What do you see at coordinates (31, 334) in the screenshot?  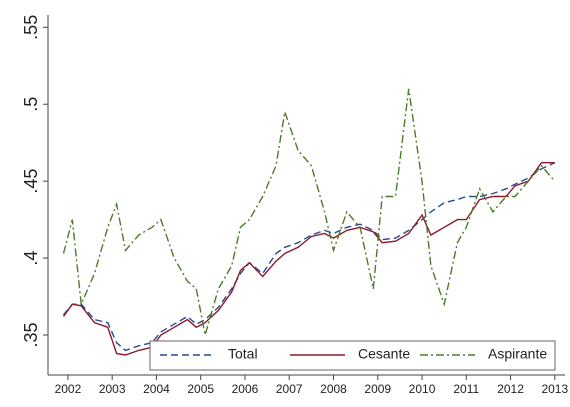 I see `y-tick-label: .35` at bounding box center [31, 334].